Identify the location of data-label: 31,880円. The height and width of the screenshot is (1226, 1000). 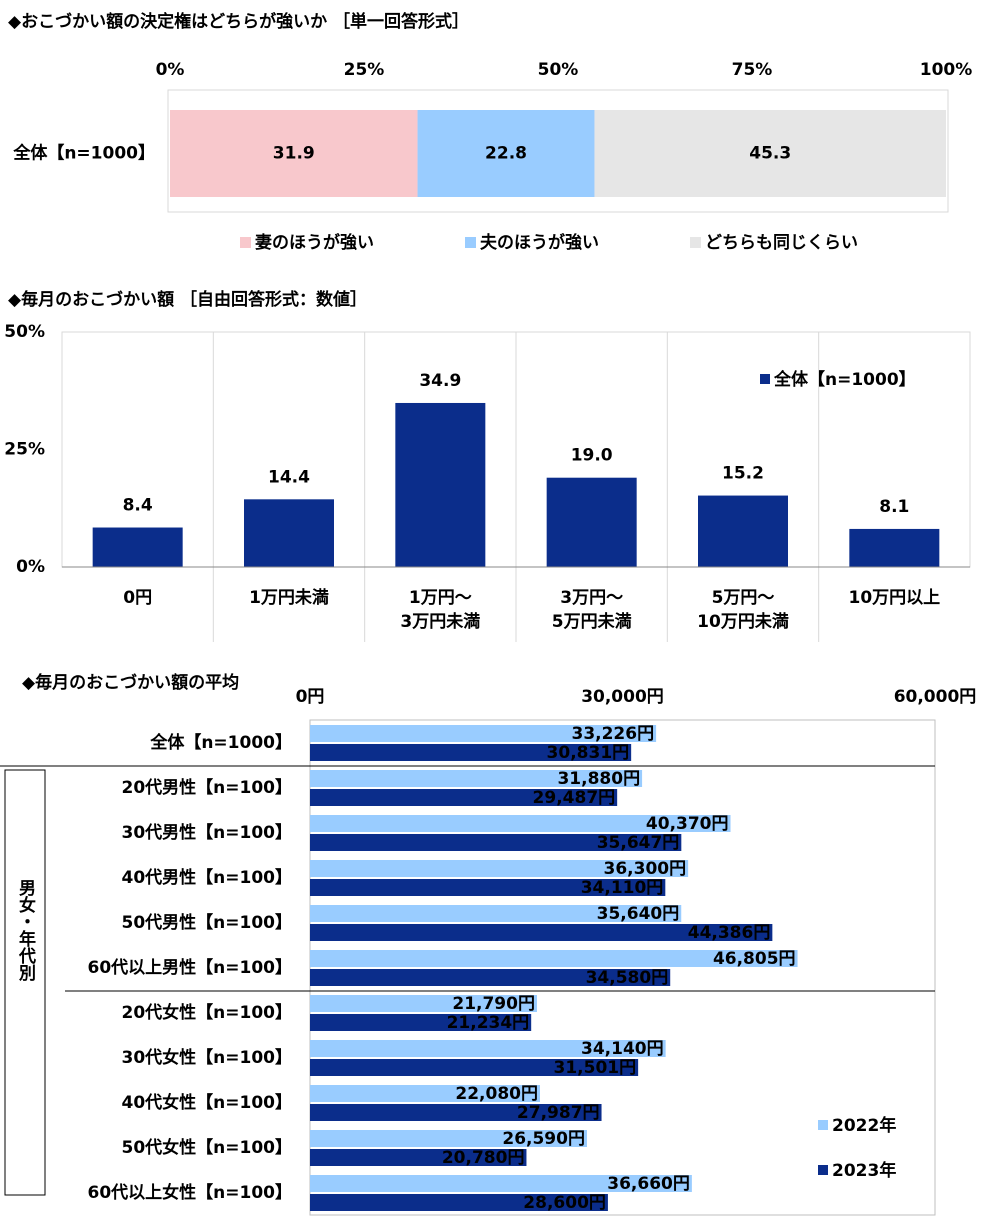
(598, 779).